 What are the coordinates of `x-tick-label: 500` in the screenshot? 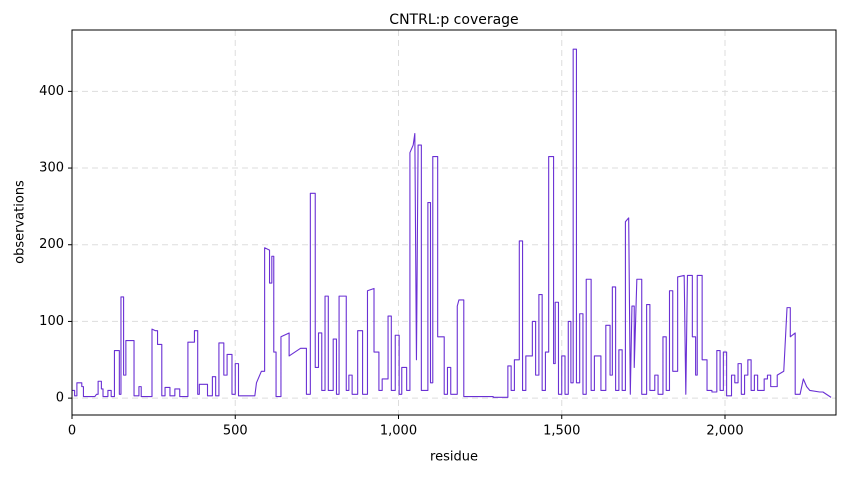 It's located at (235, 431).